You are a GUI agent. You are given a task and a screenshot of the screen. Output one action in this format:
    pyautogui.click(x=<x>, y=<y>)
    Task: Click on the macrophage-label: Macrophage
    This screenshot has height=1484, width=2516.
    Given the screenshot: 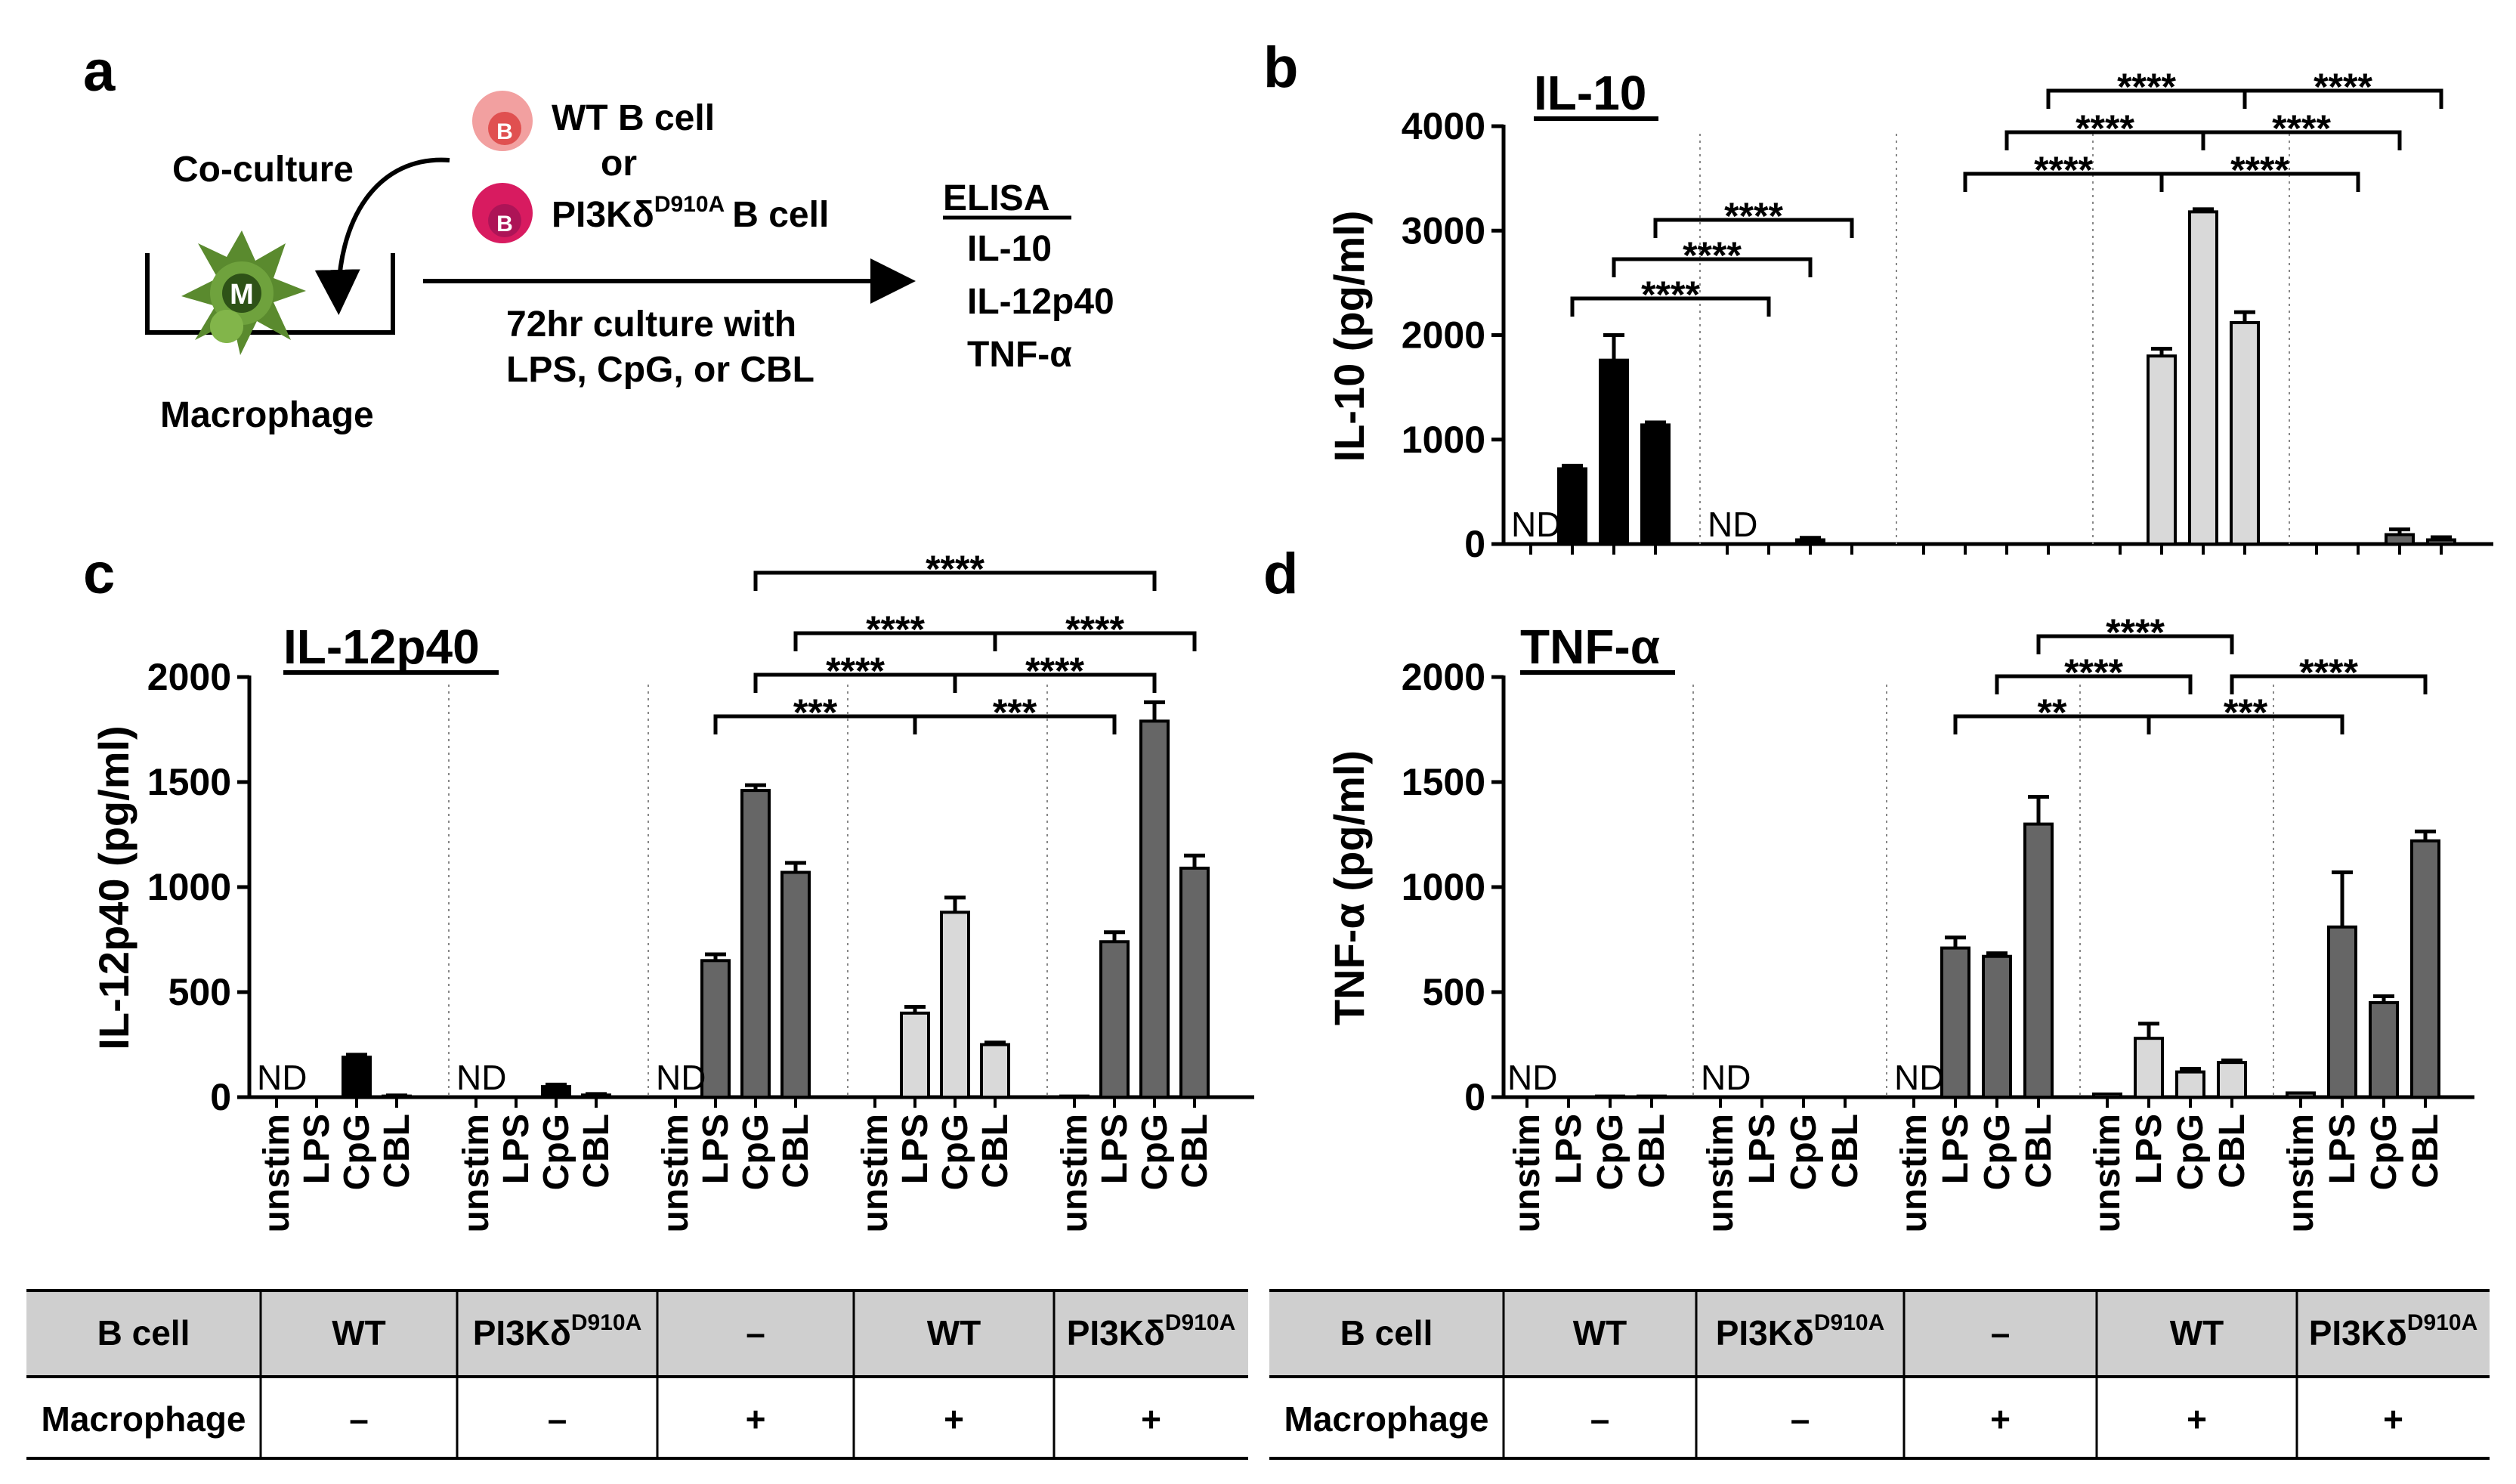 What is the action you would take?
    pyautogui.click(x=267, y=415)
    